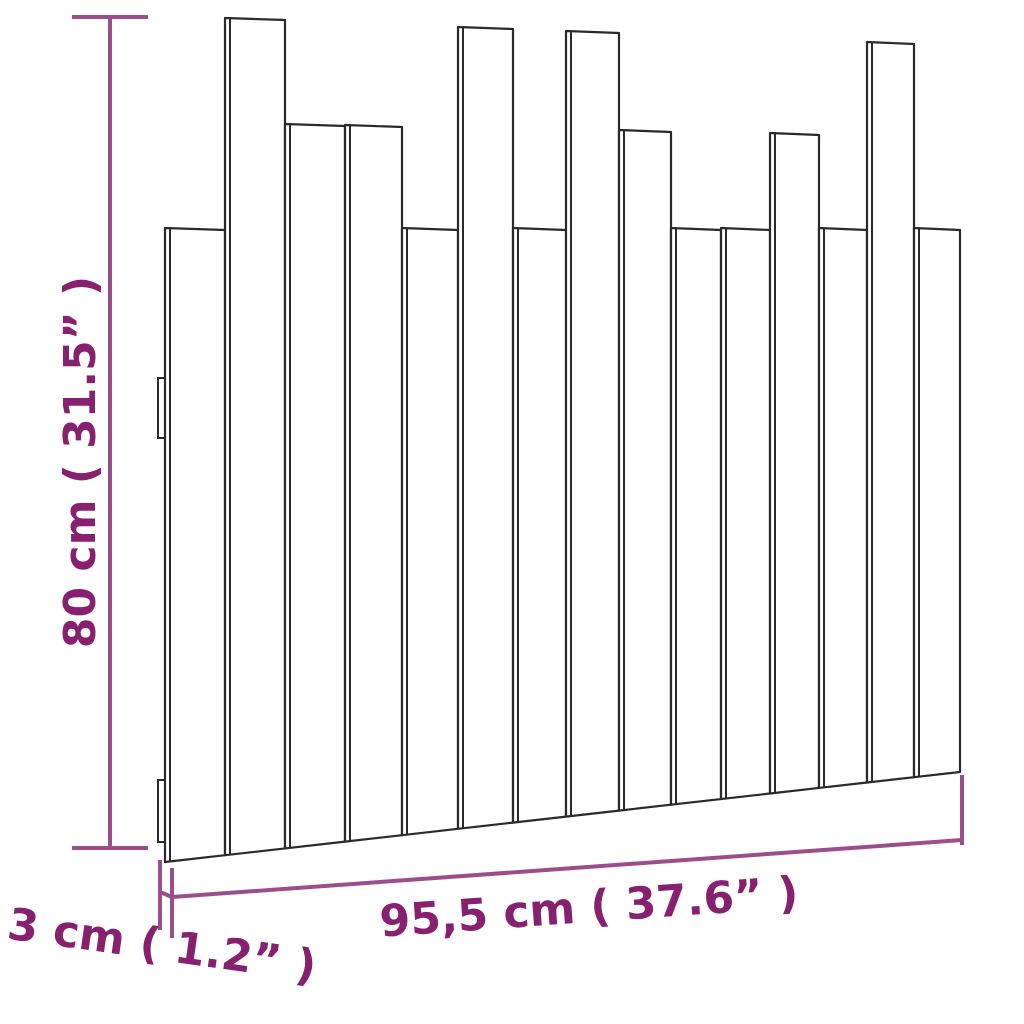 This screenshot has width=1024, height=1024. Describe the element at coordinates (567, 868) in the screenshot. I see `width-dimension-line` at that location.